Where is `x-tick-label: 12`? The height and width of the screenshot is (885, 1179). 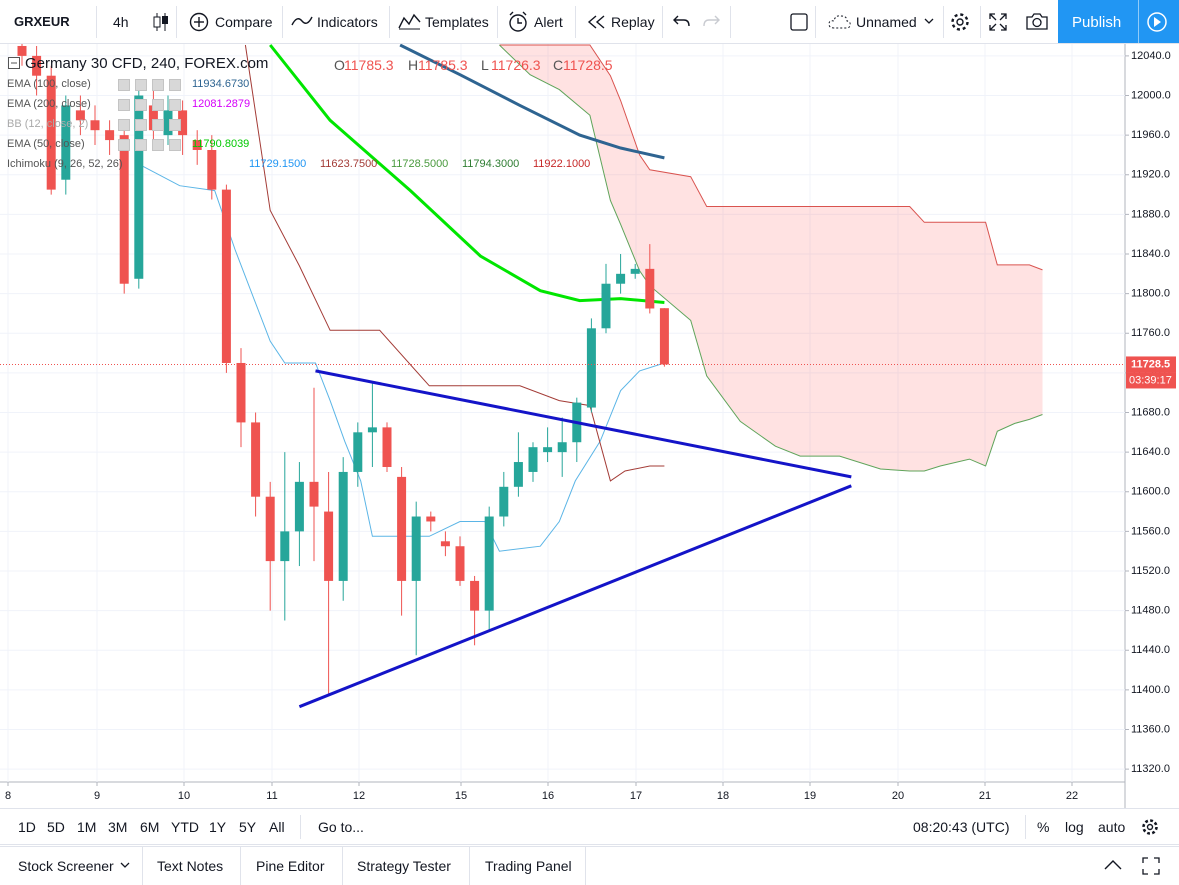
x-tick-label: 12 is located at coordinates (359, 796).